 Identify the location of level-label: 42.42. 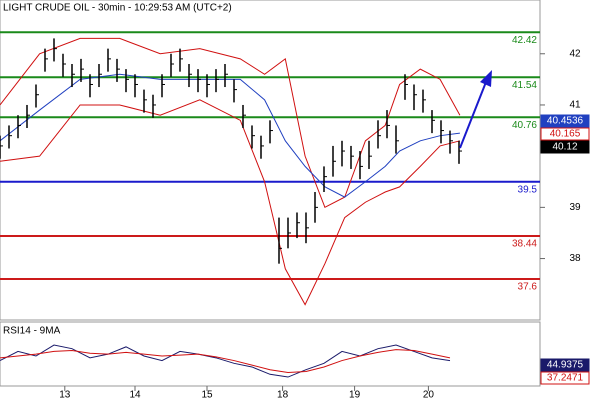
(524, 40).